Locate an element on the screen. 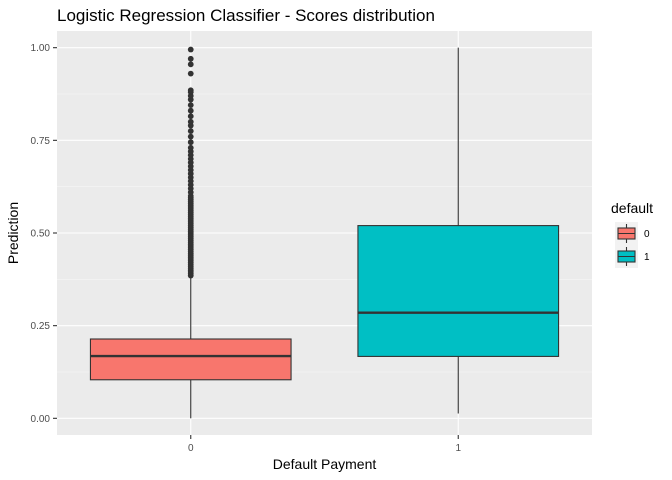  legend-label: 1 is located at coordinates (647, 257).